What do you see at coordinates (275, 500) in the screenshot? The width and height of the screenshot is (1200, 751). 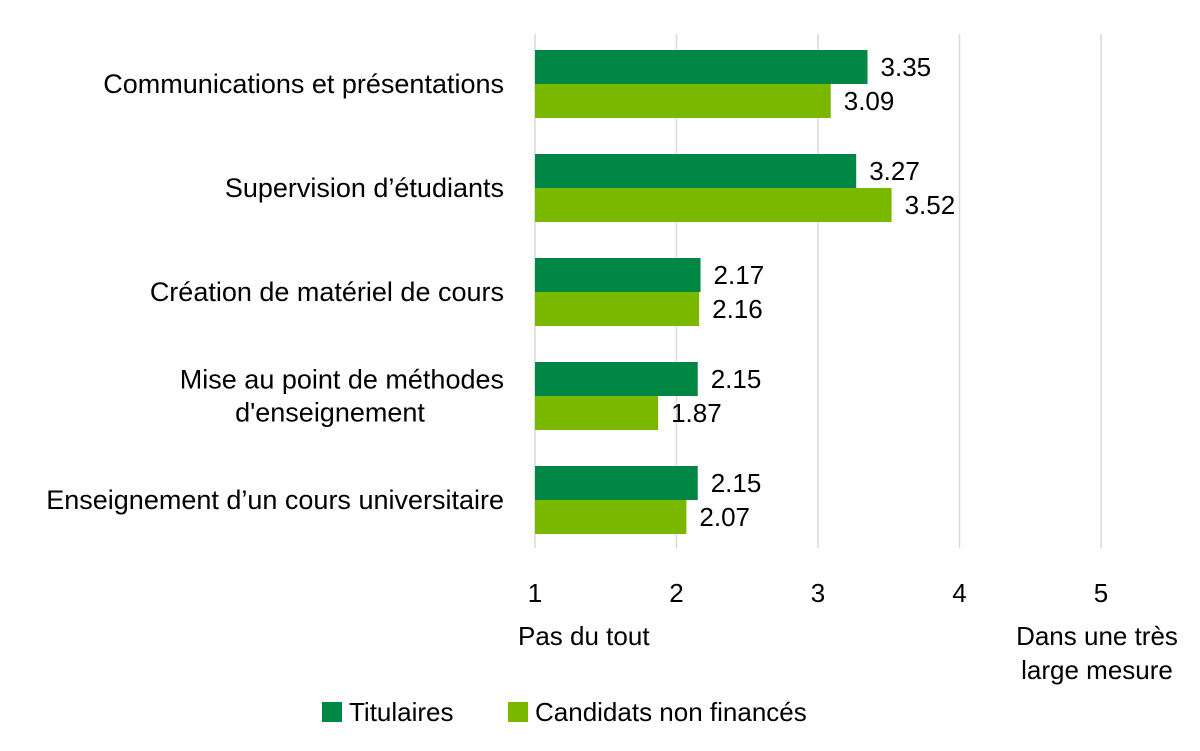 I see `category-label: Enseignement d’un cours universitaire` at bounding box center [275, 500].